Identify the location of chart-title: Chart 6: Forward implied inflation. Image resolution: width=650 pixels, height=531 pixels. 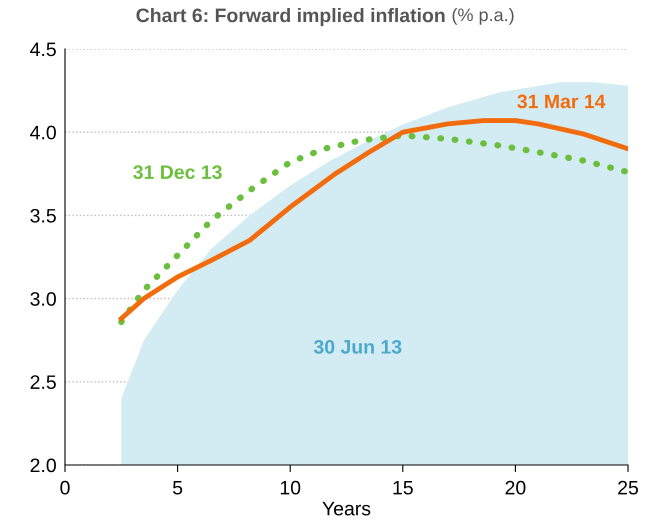
(290, 17).